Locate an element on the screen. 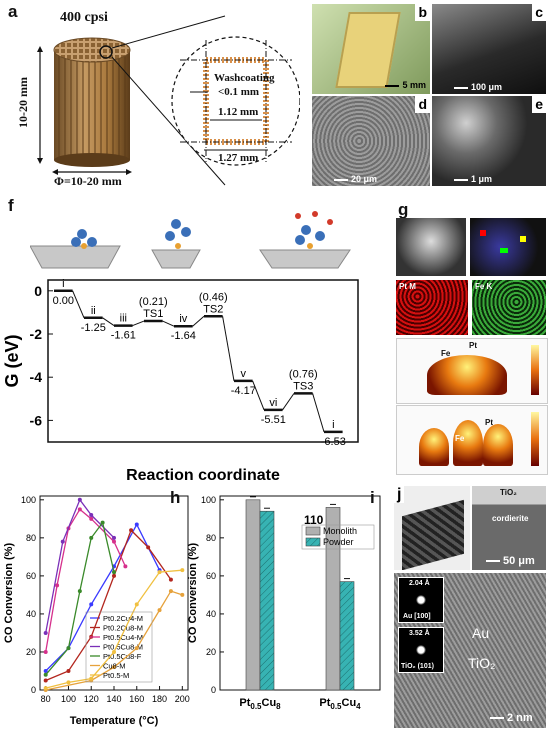 This screenshot has width=550, height=732. fft-au-label: Au [100] is located at coordinates (417, 616).